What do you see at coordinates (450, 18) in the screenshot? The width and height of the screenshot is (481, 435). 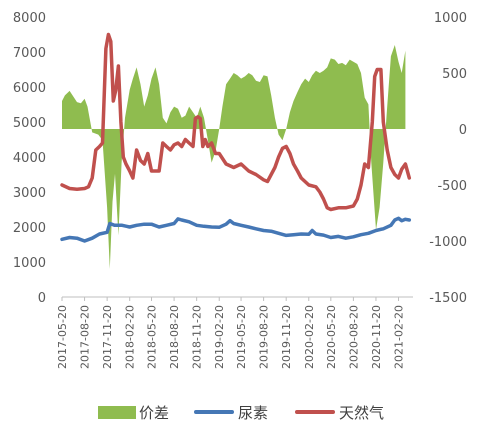 I see `right-axis-tick-label: 1000` at bounding box center [450, 18].